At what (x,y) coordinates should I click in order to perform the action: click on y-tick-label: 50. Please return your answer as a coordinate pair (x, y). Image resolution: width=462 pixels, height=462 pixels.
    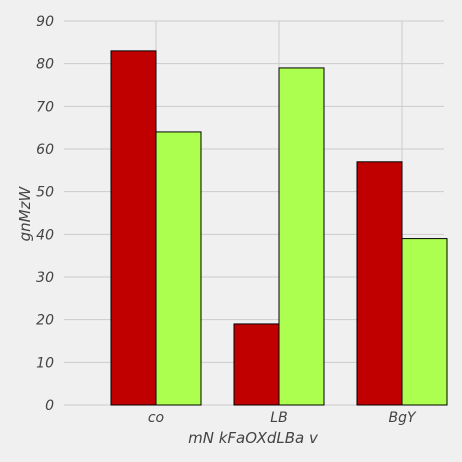
    Looking at the image, I should click on (45, 193).